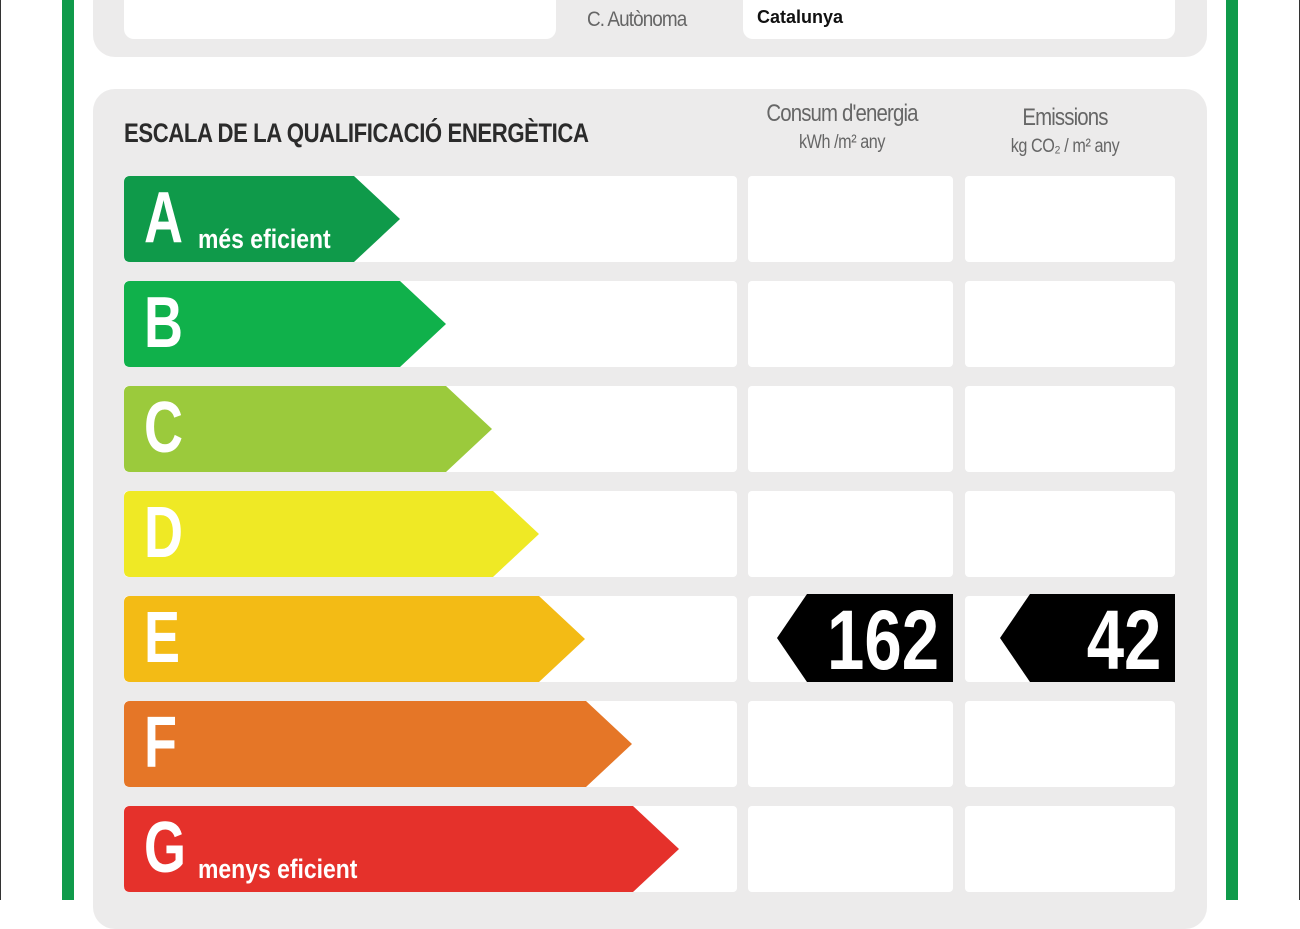  What do you see at coordinates (1232, 450) in the screenshot?
I see `frame-border-right` at bounding box center [1232, 450].